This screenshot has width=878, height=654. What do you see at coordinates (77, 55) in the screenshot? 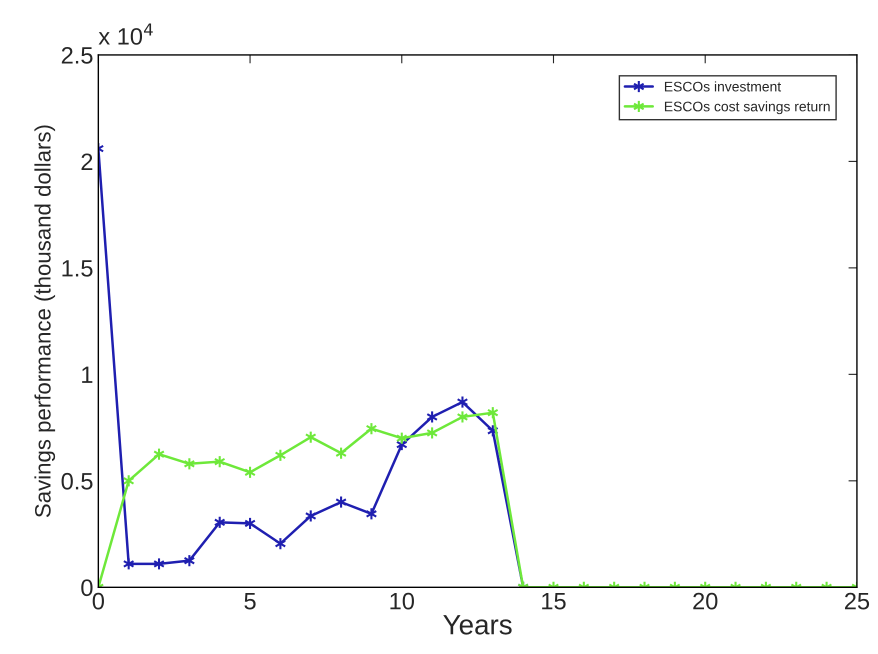
I see `y-tick-label: 2.5` at bounding box center [77, 55].